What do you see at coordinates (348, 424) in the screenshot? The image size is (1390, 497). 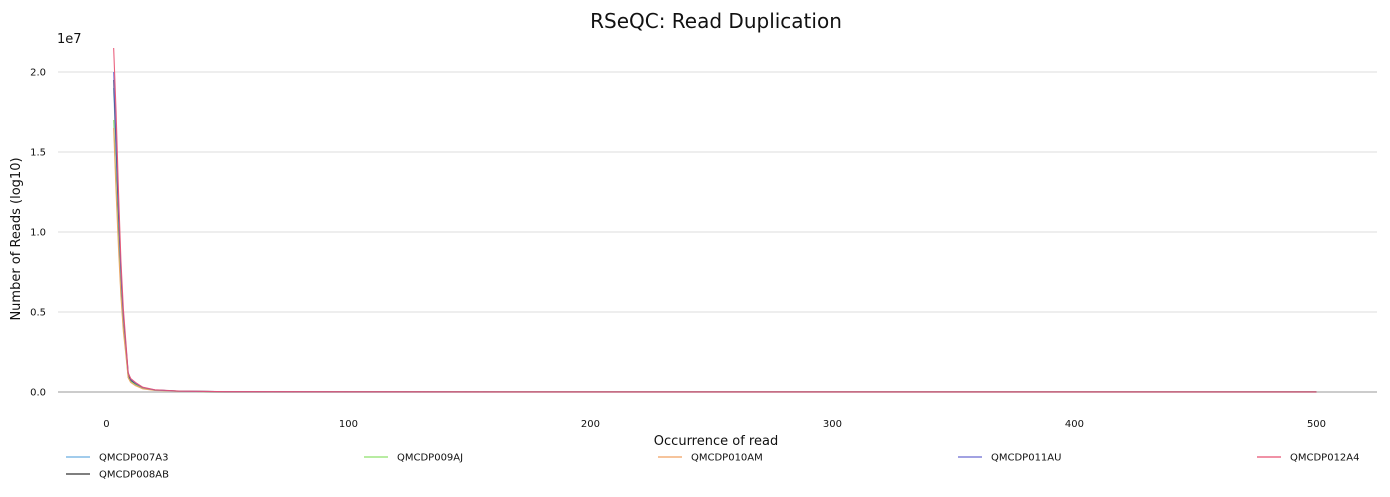 I see `x-tick-label: 100` at bounding box center [348, 424].